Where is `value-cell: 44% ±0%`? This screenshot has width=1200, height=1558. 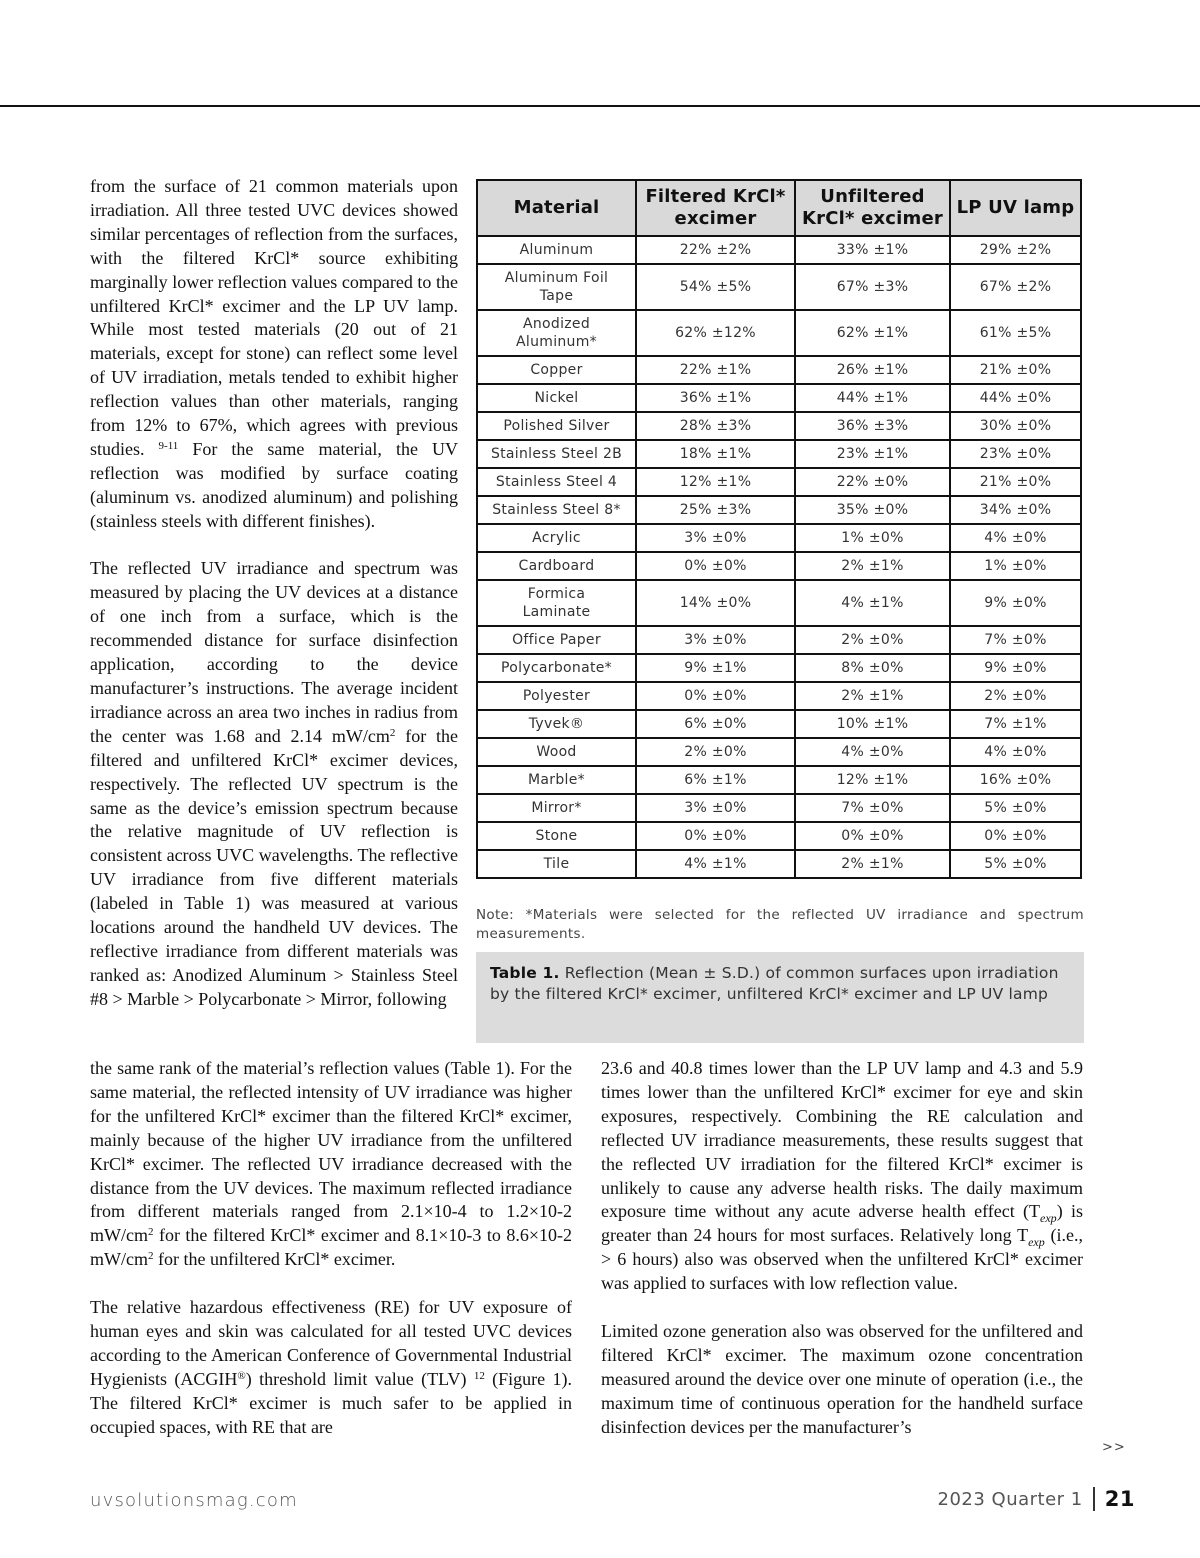 value-cell: 44% ±0% is located at coordinates (1015, 398).